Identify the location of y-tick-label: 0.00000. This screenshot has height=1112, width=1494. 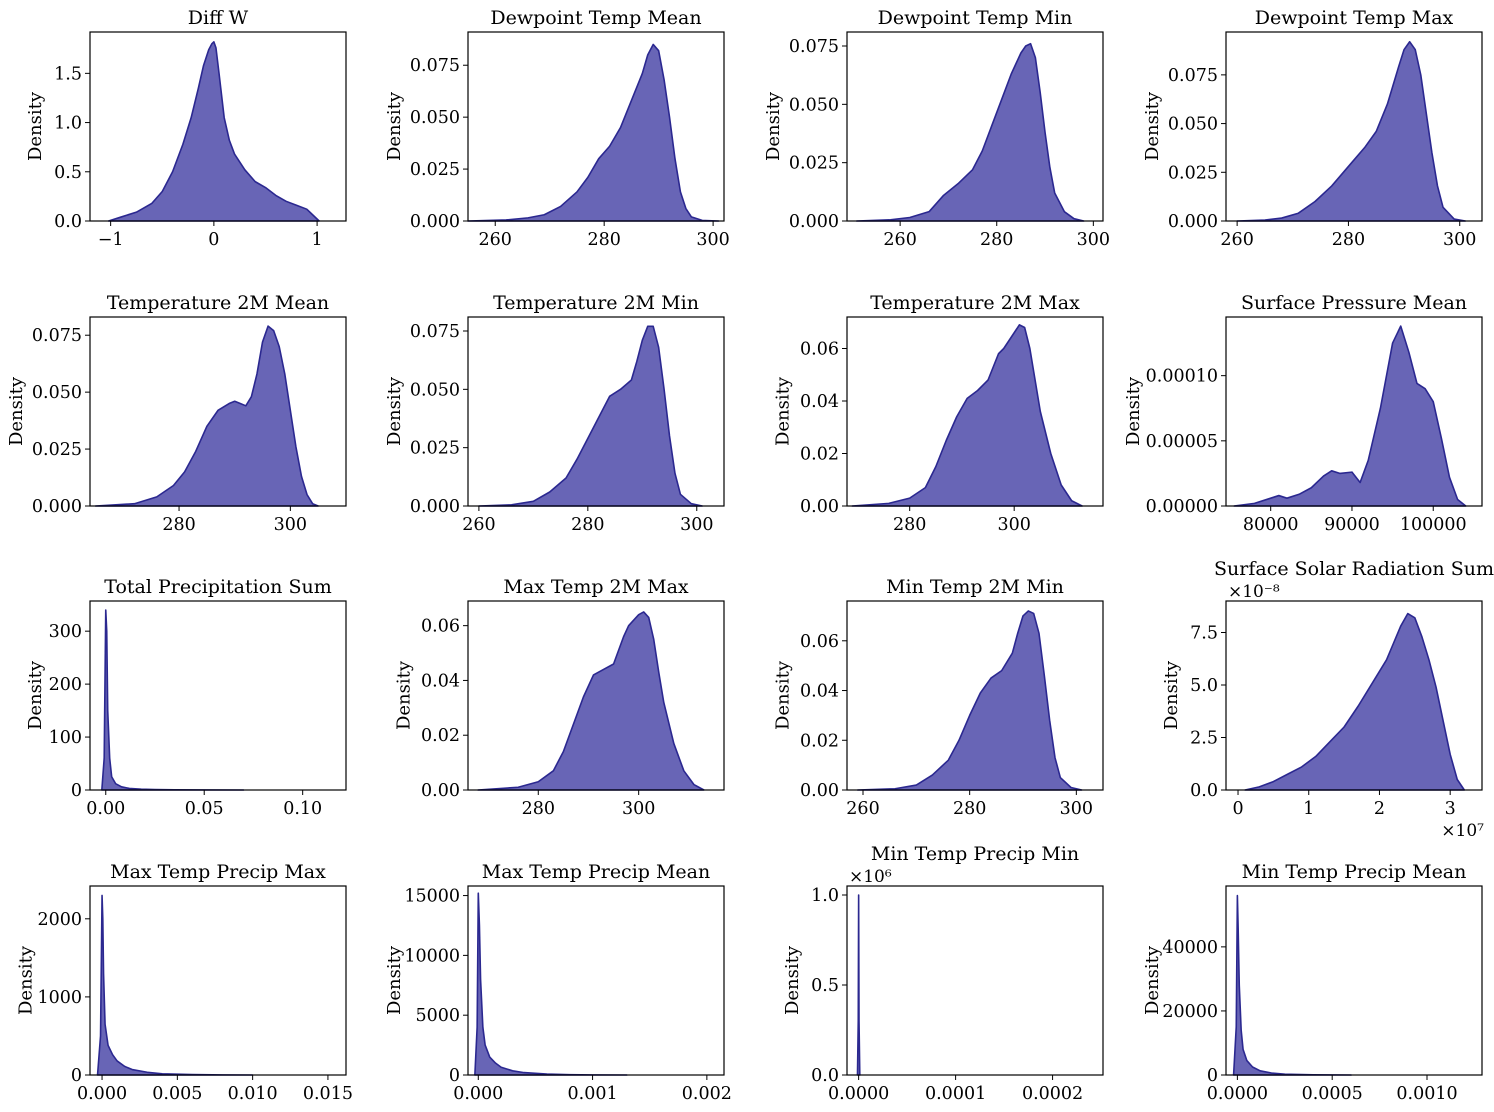
(1182, 507).